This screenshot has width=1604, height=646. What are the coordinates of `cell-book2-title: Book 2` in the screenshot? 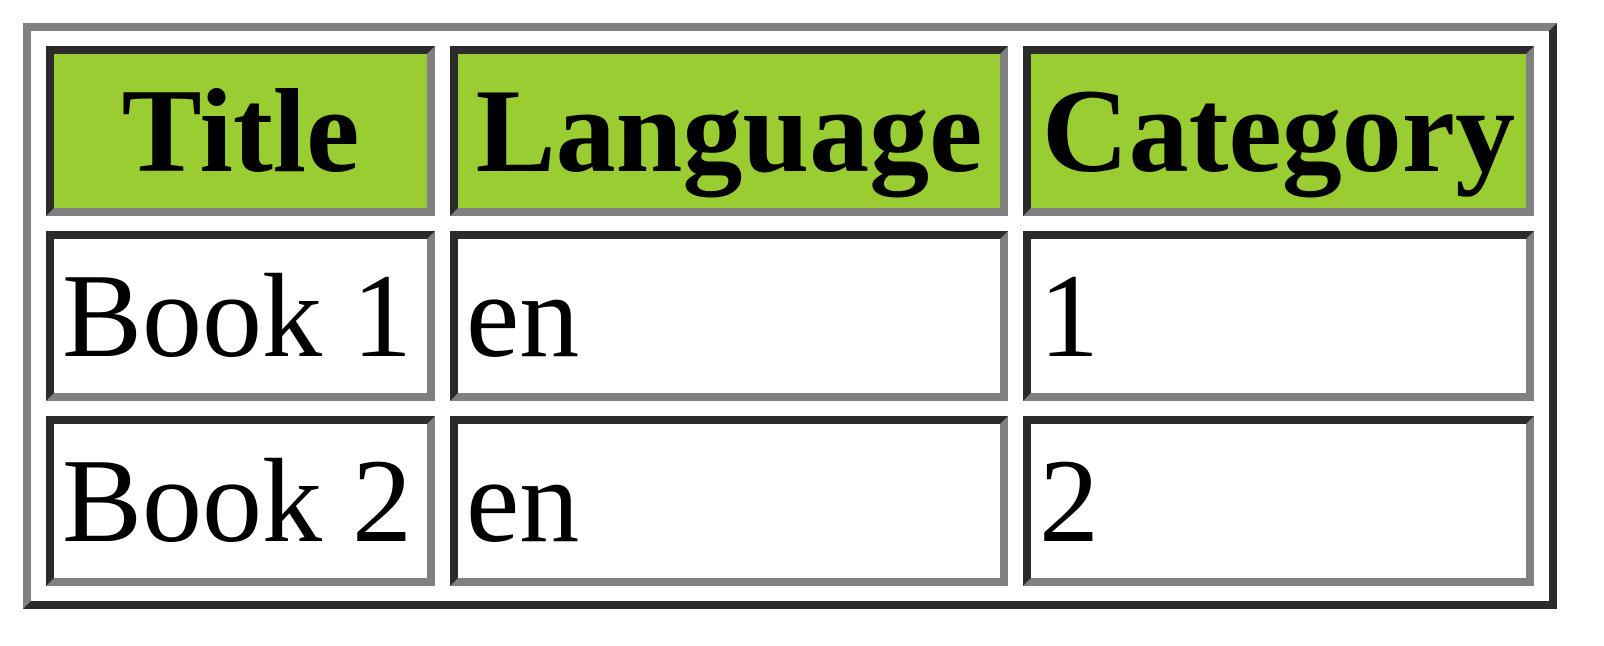 It's located at (240, 501).